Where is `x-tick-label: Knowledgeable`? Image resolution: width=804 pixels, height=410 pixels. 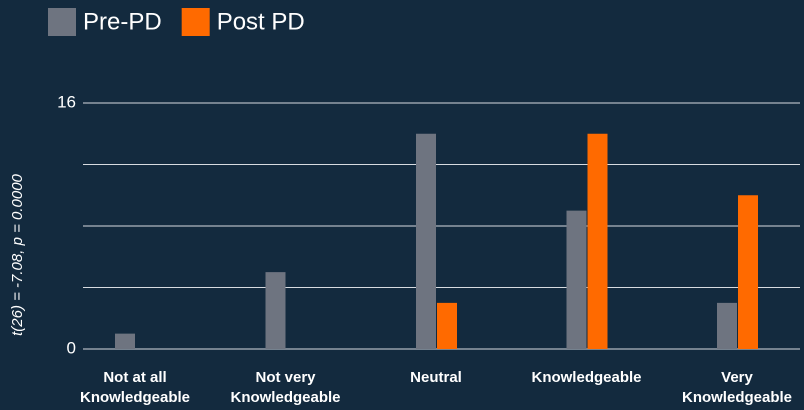
x-tick-label: Knowledgeable is located at coordinates (586, 377).